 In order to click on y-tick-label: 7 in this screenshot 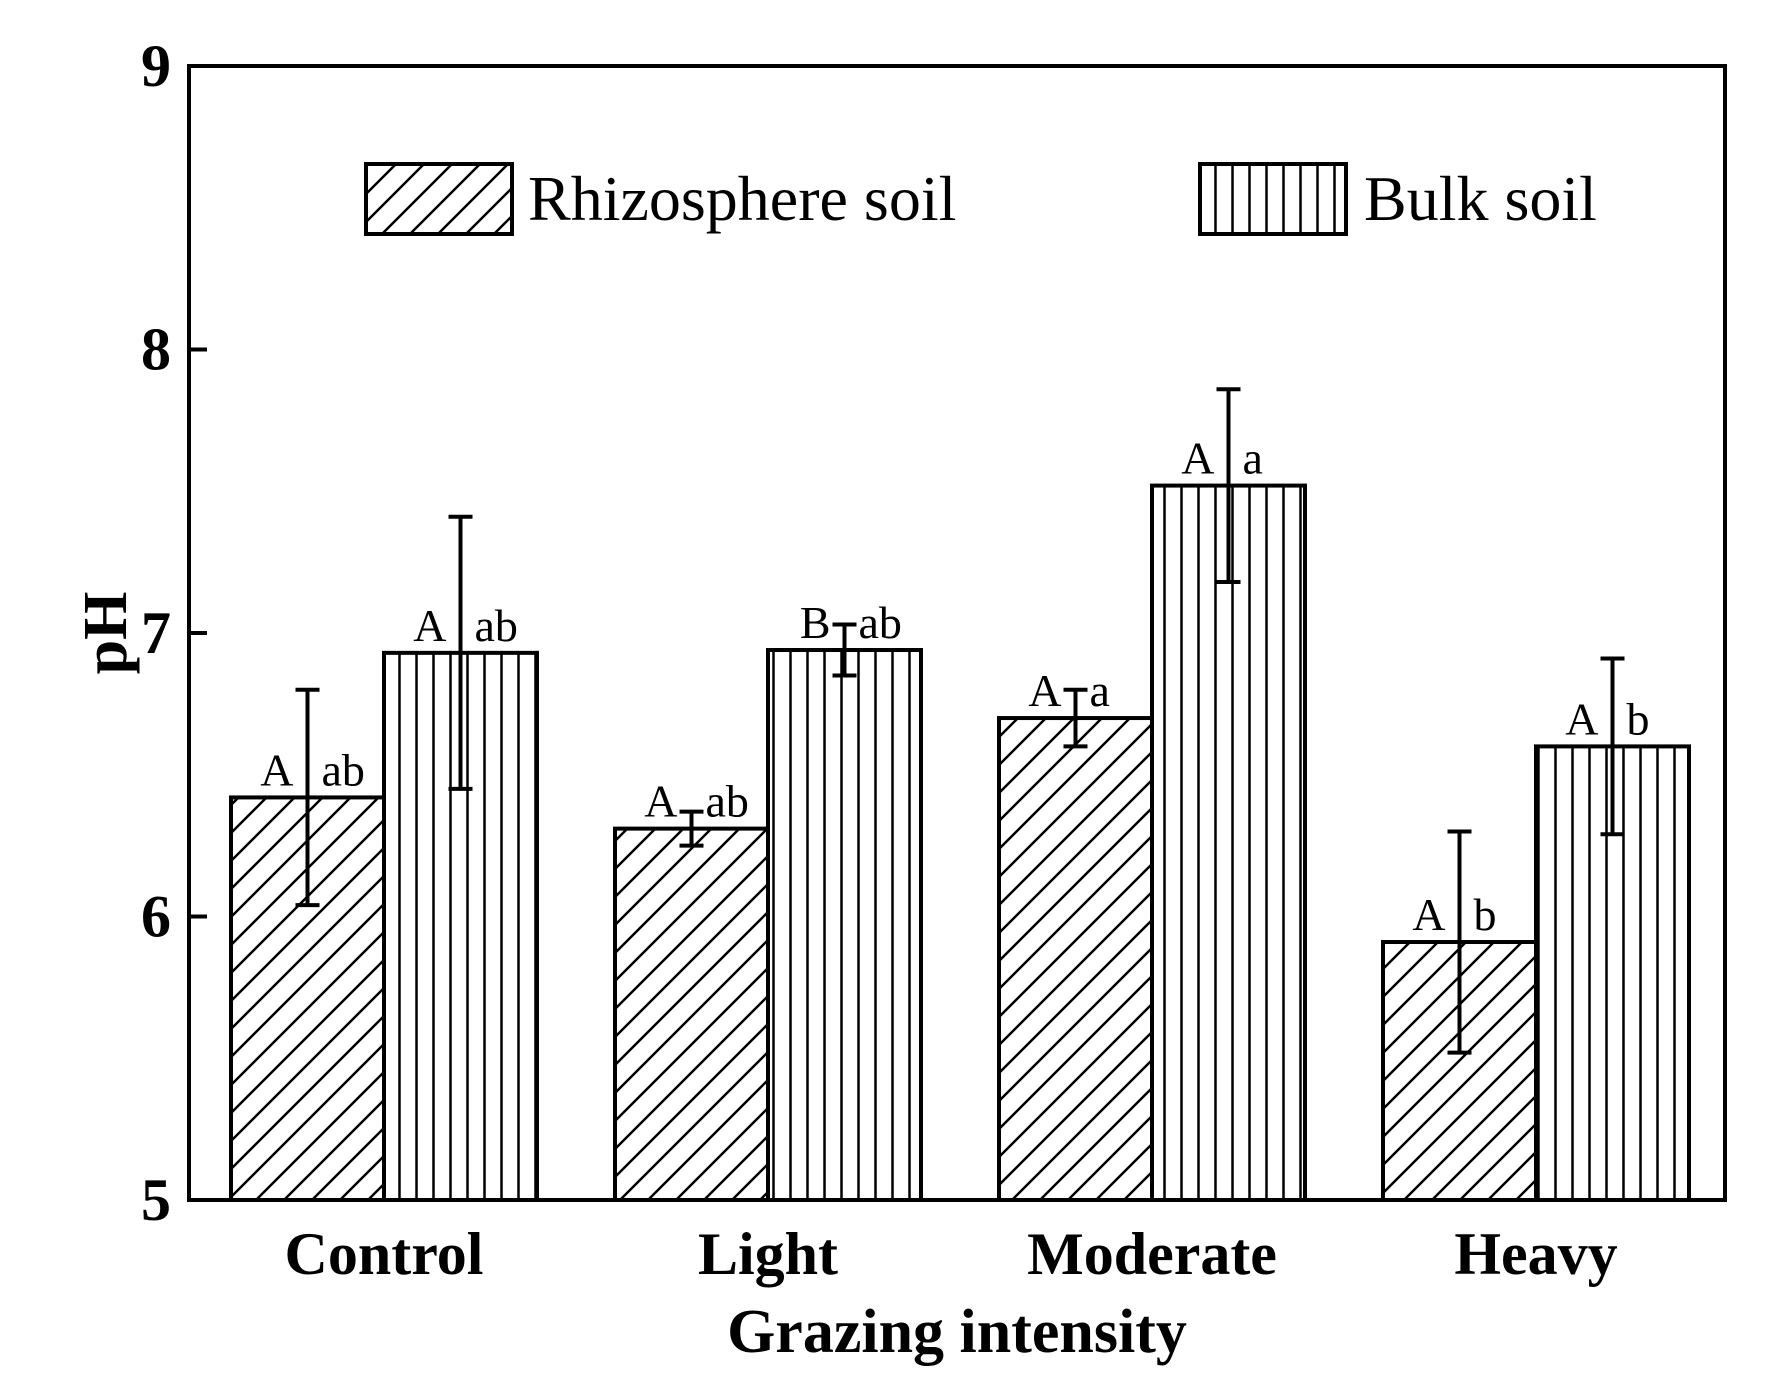, I will do `click(156, 633)`.